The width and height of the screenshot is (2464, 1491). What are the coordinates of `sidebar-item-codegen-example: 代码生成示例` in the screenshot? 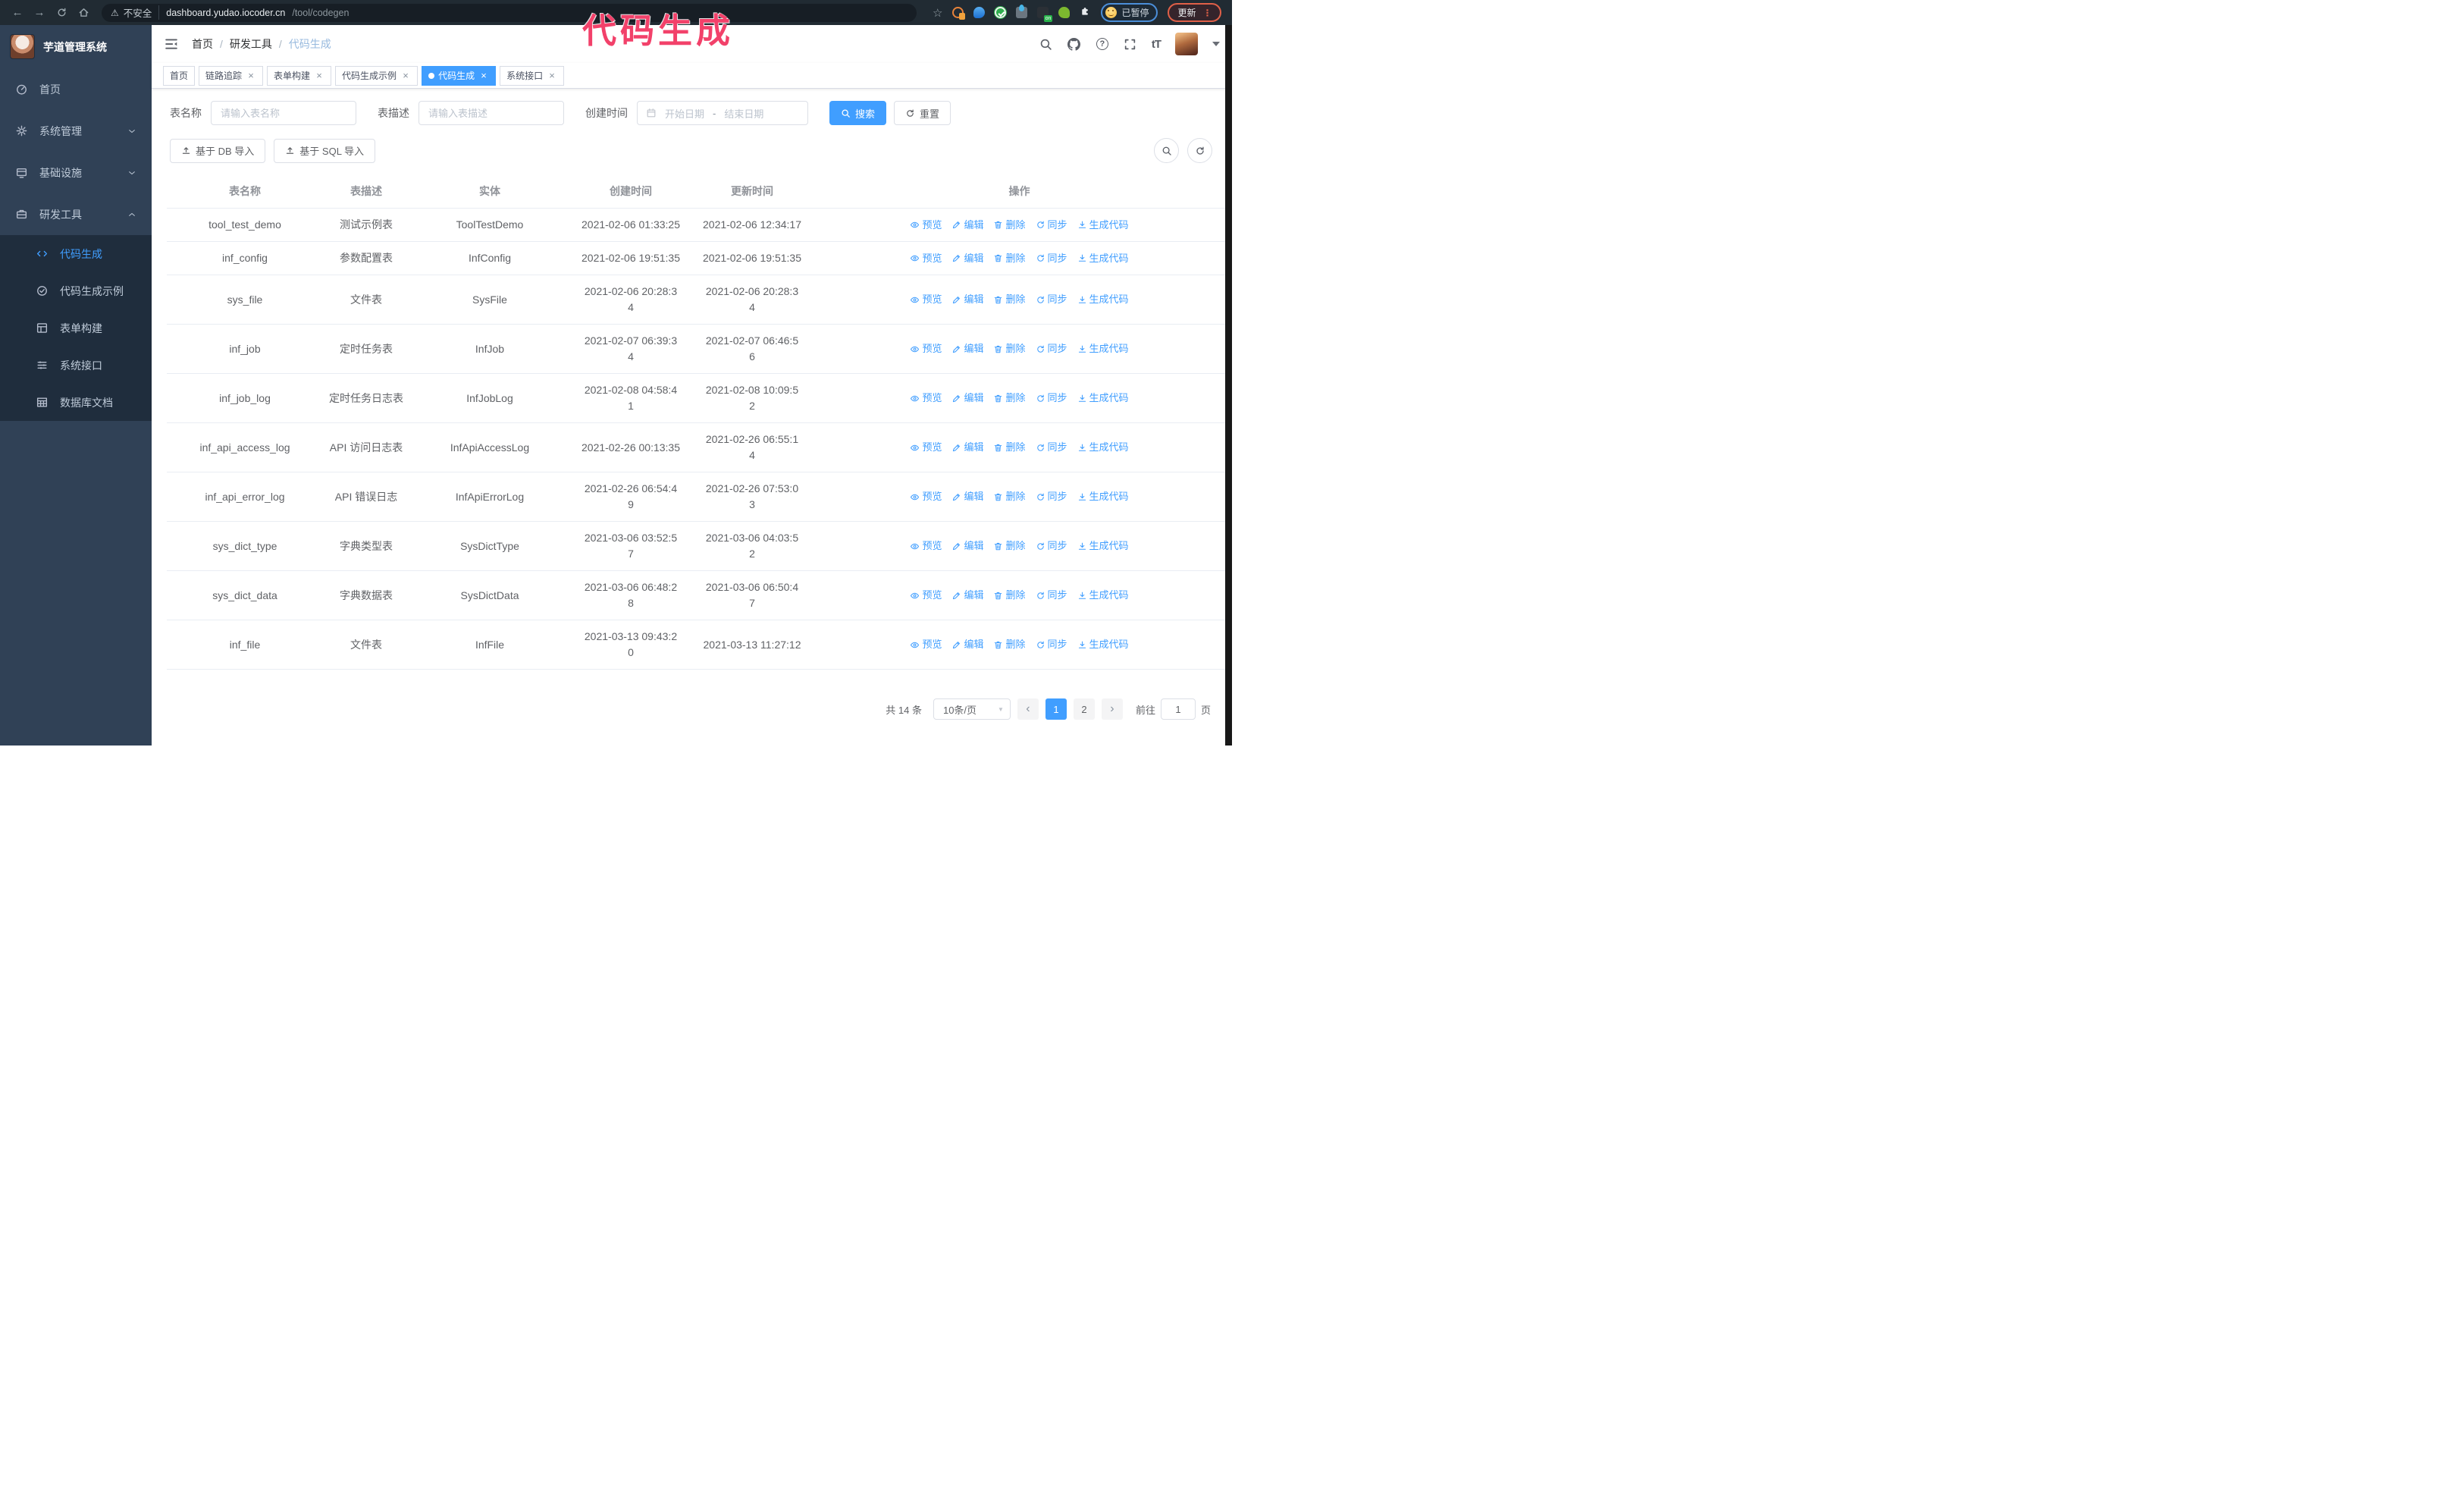 It's located at (76, 290).